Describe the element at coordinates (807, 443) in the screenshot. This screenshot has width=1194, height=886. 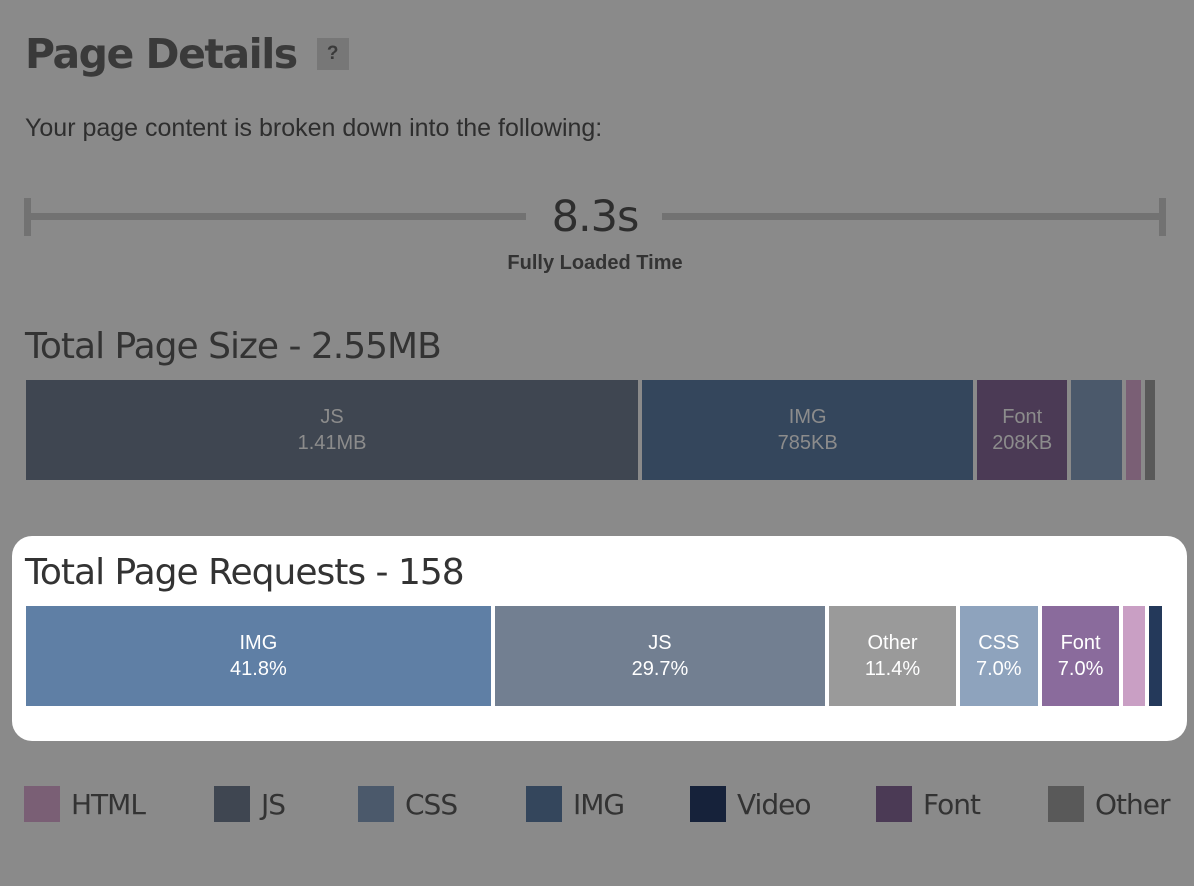
I see `size-segment-value: 785KB` at that location.